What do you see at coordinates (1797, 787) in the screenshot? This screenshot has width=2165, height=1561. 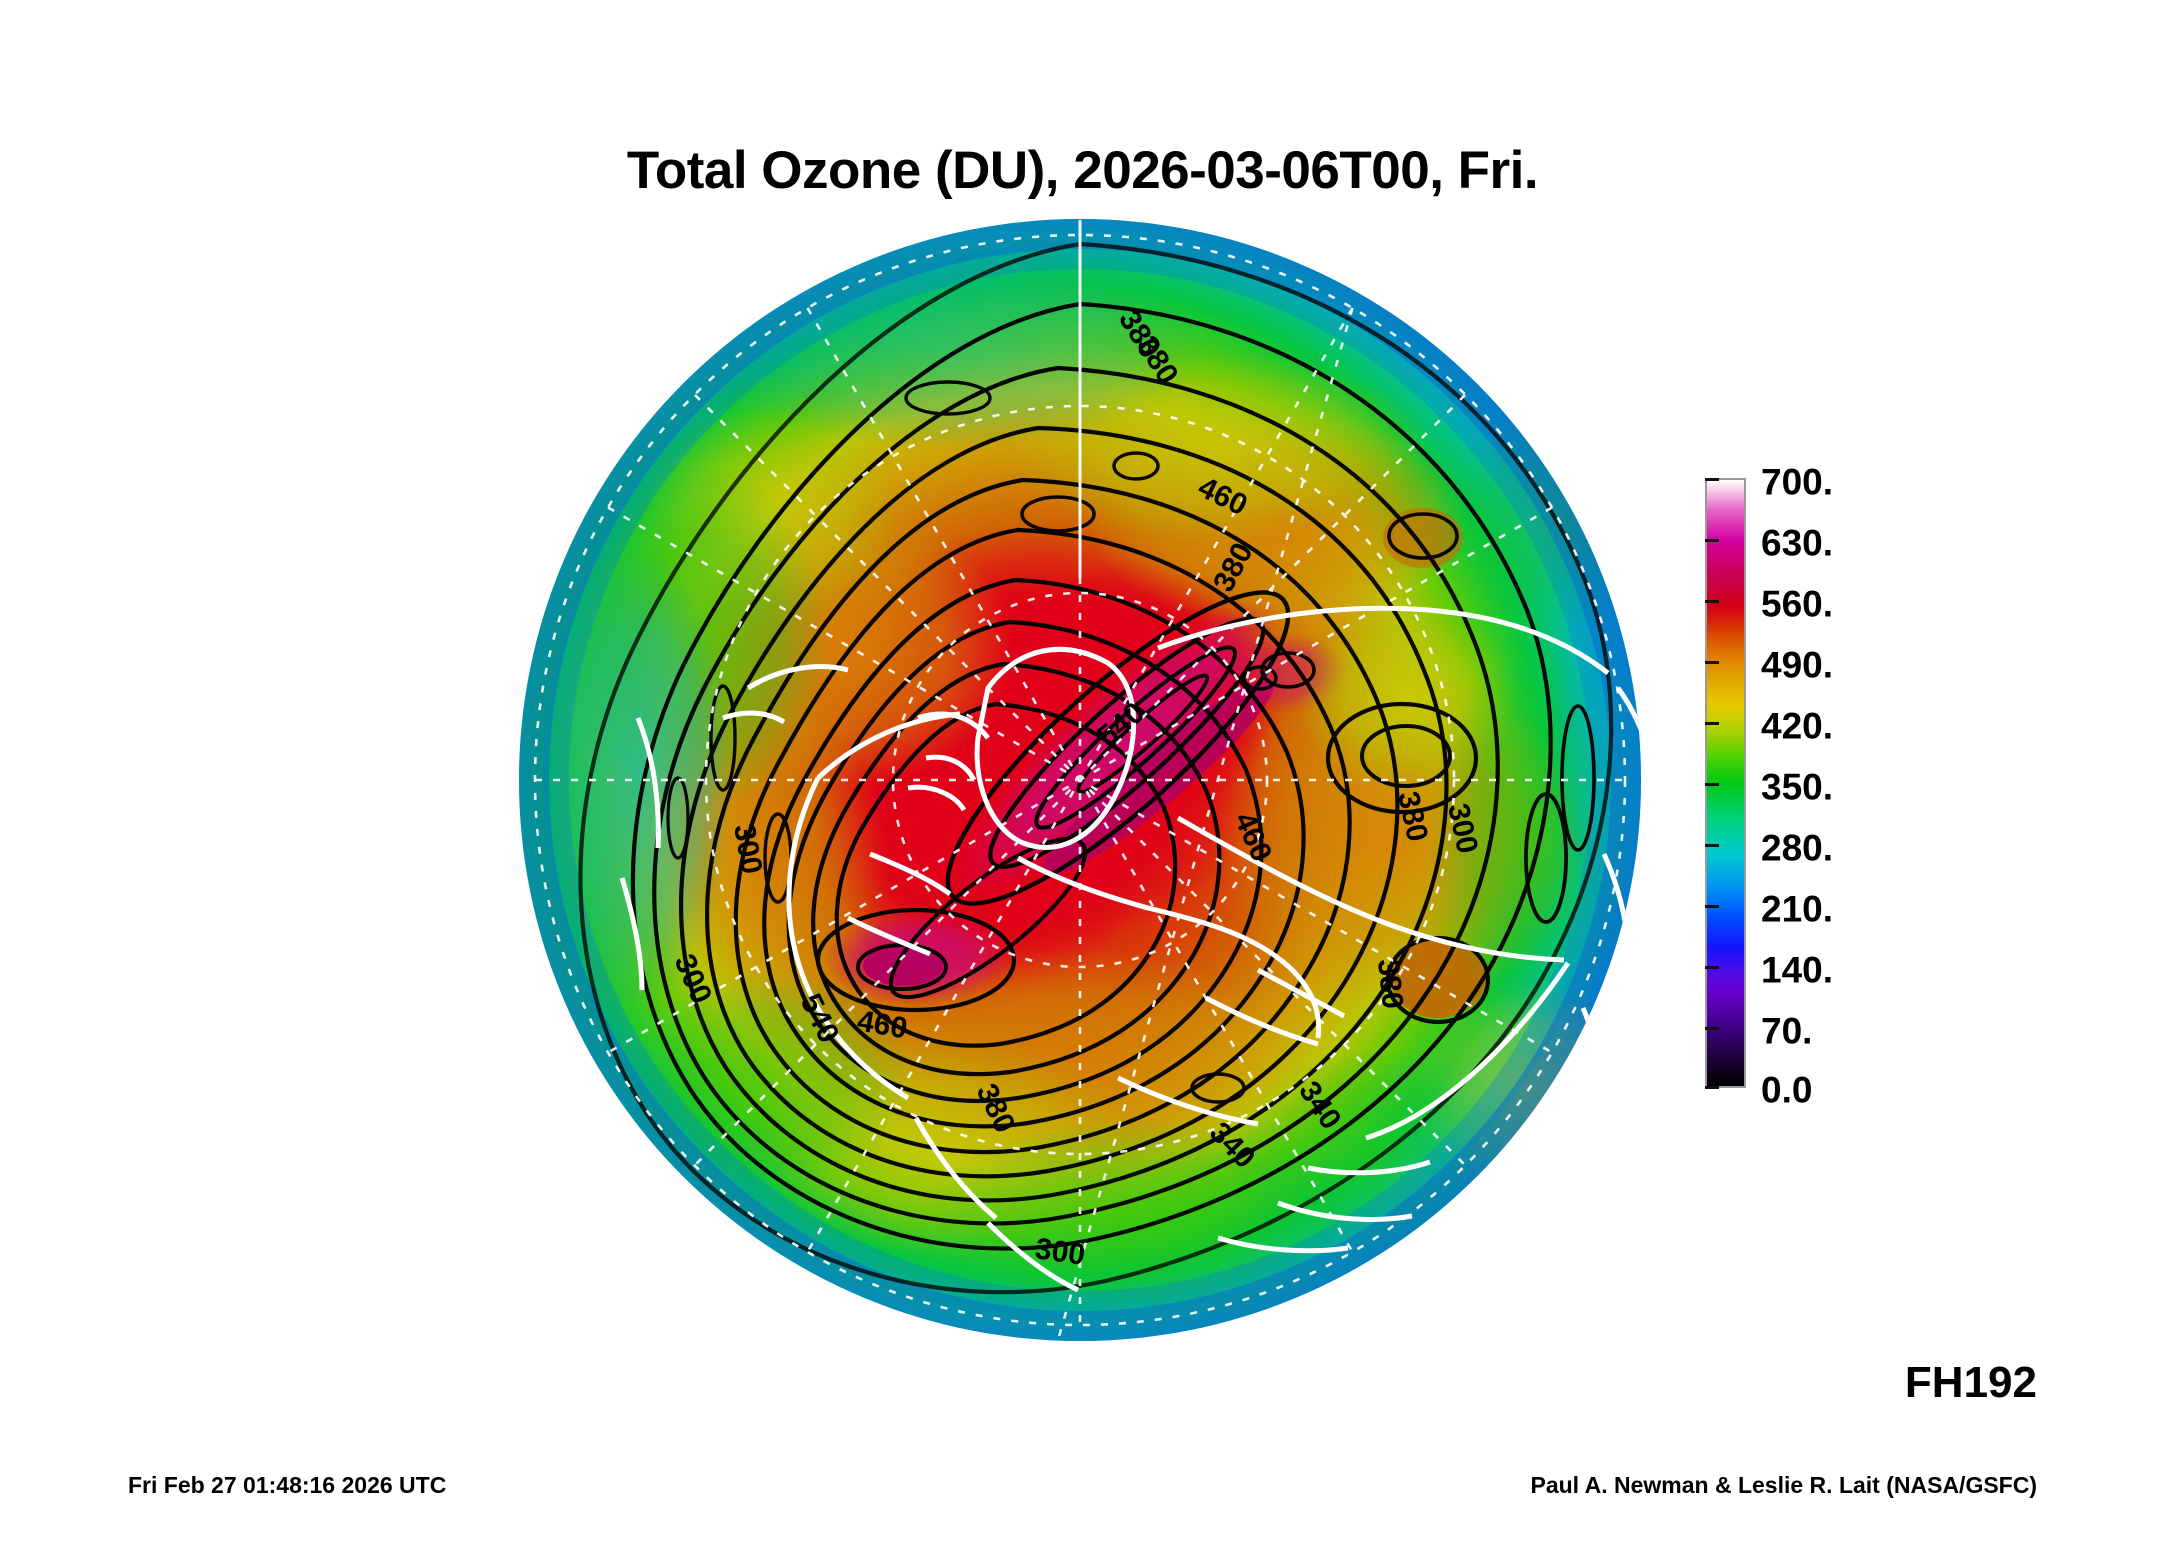 I see `colorbar-label-350: 350.` at bounding box center [1797, 787].